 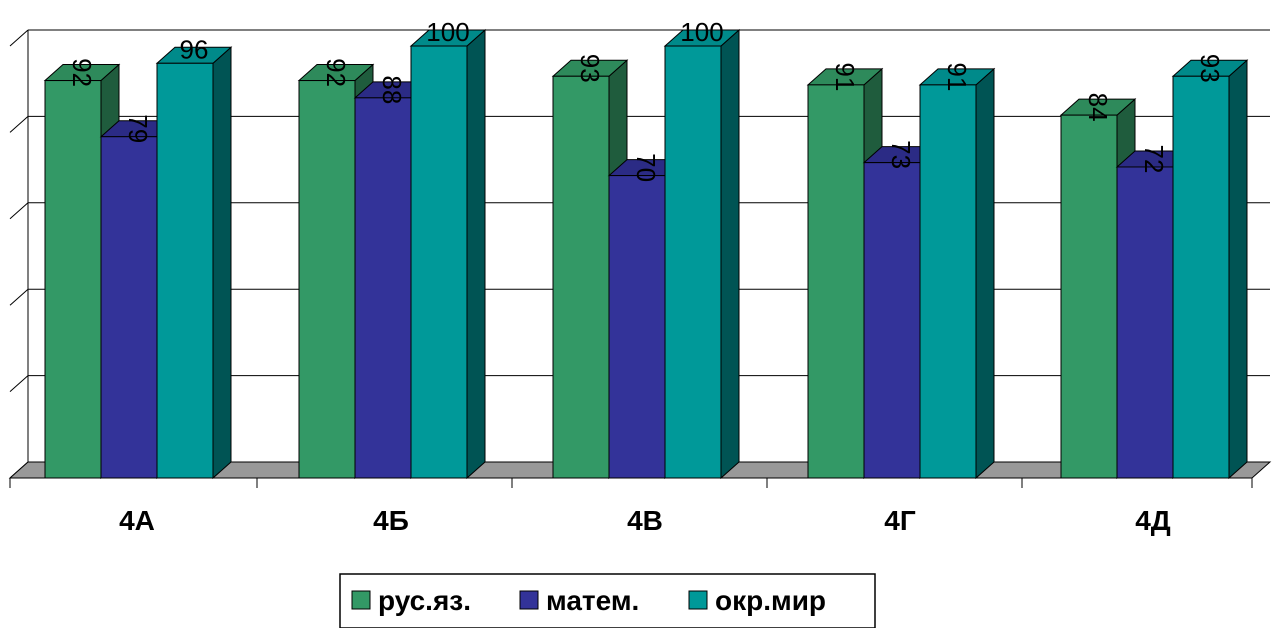 I want to click on legend-box, so click(x=607, y=600).